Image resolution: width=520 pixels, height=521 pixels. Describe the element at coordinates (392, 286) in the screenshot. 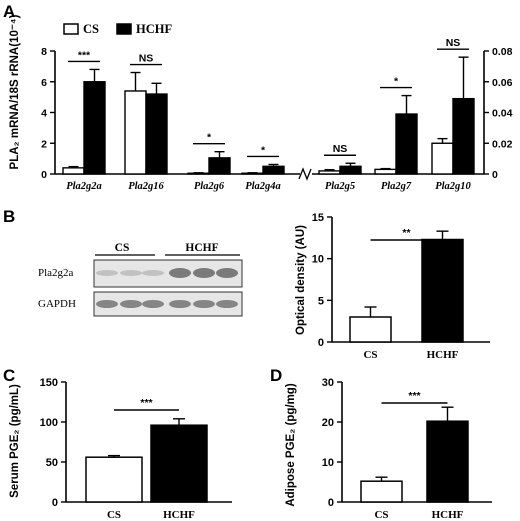

I see `panel-b-chart: Optical density (AU) 0 5 10 15 CS HCHF **` at that location.